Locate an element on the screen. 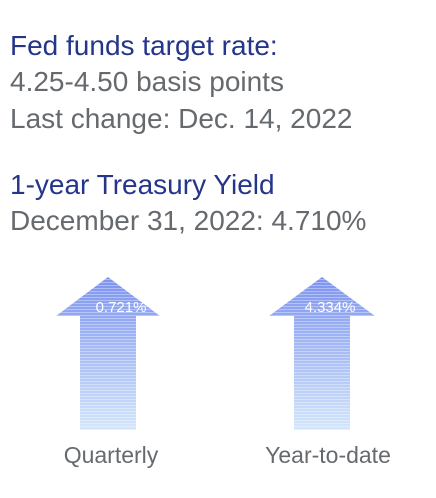  fed-title: Fed funds target rate: is located at coordinates (144, 45).